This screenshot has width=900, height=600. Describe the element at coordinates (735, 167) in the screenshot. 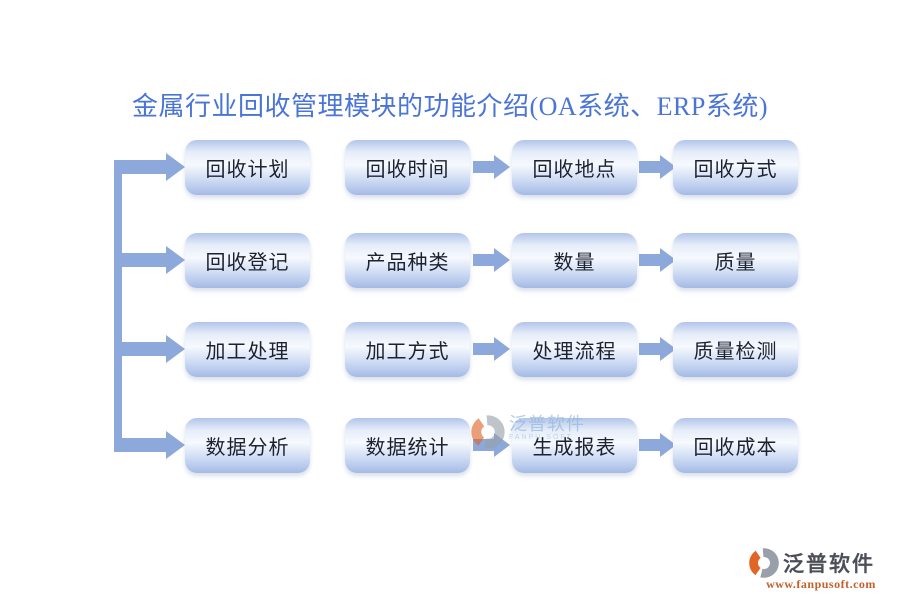

I see `box-row1-step3: 回收方式` at that location.